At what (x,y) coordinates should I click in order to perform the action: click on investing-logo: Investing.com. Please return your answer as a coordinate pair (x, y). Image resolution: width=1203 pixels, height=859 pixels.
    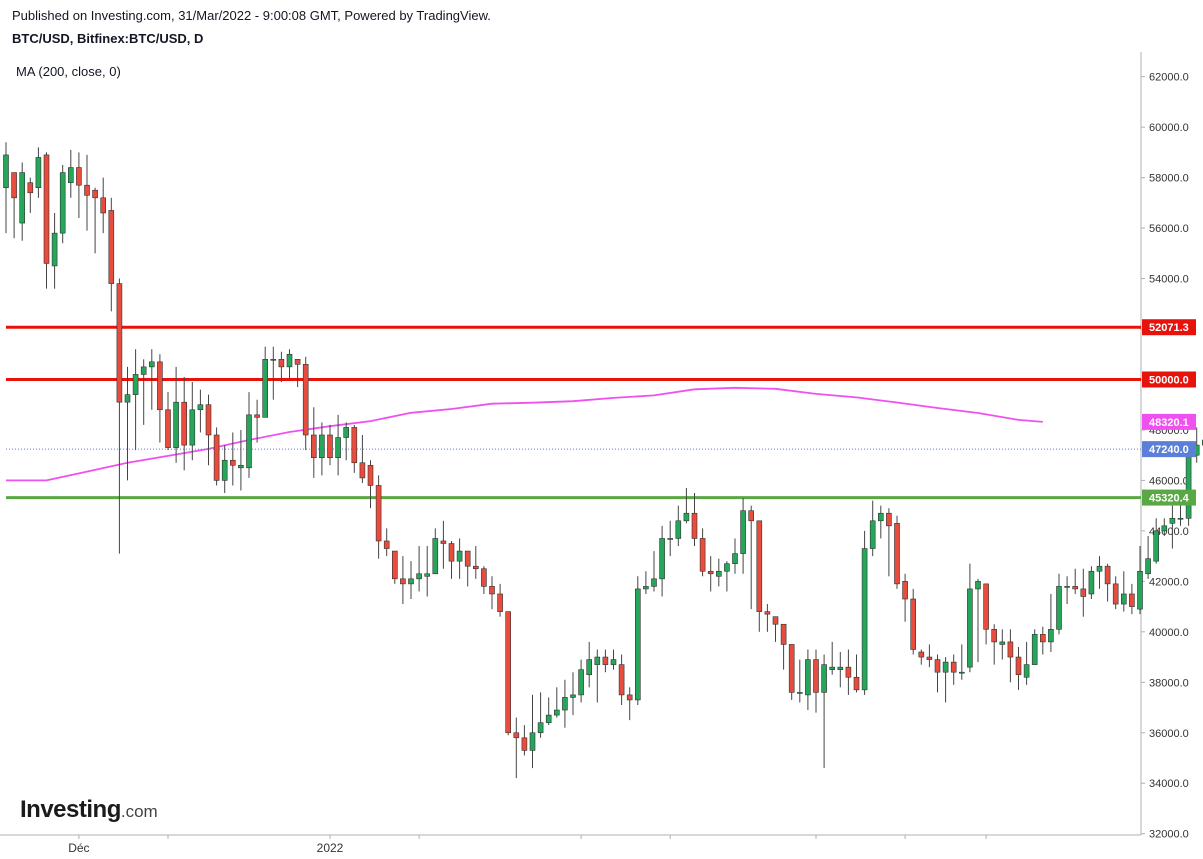
    Looking at the image, I should click on (89, 810).